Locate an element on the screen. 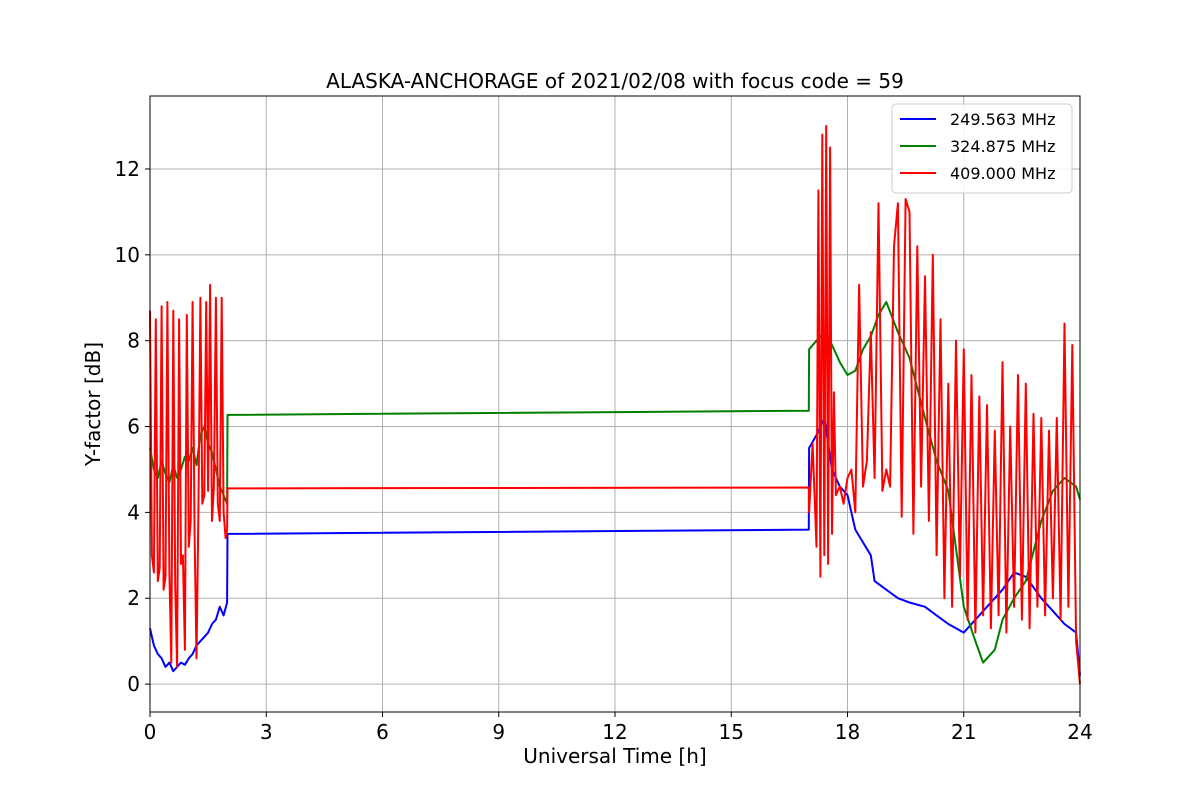 The width and height of the screenshot is (1200, 800). y-axis-label: Y-factor [dB] is located at coordinates (93, 404).